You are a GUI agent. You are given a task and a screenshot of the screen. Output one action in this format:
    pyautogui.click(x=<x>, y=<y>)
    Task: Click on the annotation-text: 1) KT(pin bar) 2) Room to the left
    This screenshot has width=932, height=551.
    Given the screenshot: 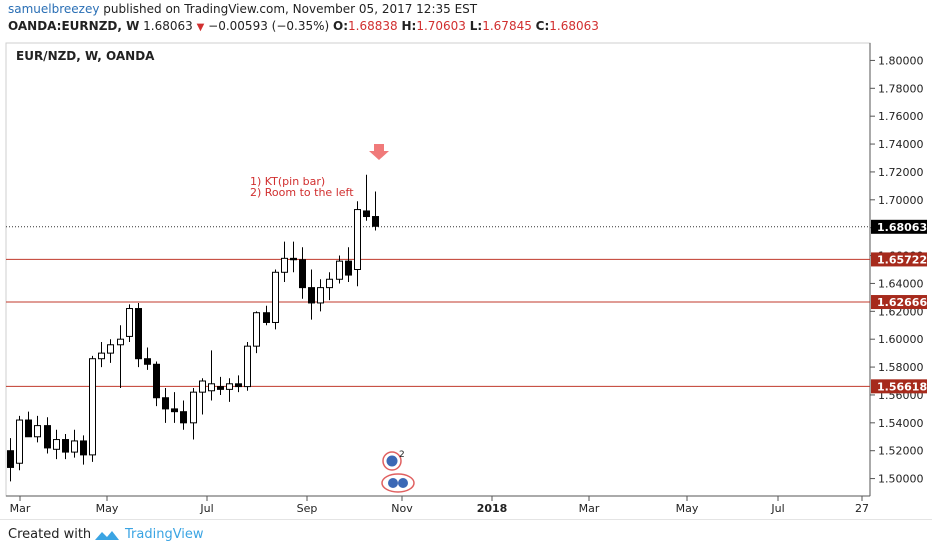 What is the action you would take?
    pyautogui.click(x=302, y=187)
    